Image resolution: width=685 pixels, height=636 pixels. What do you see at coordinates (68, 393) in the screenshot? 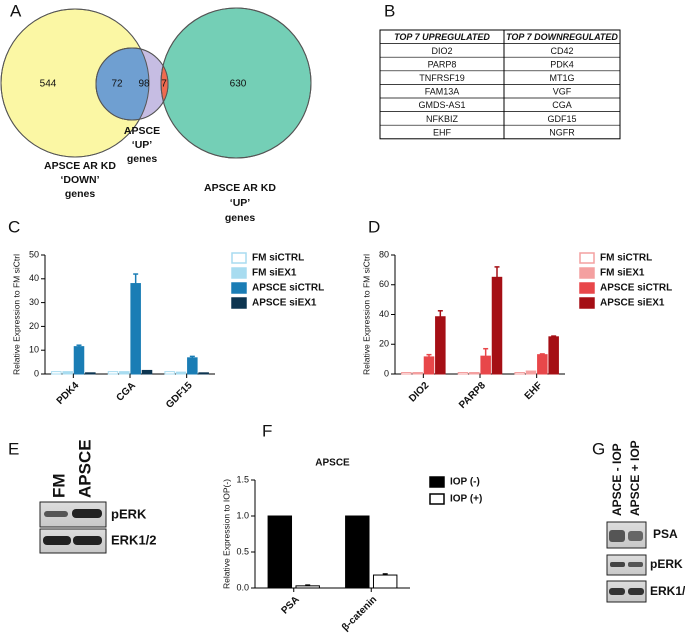
I see `x-tick-label: PDK4` at bounding box center [68, 393].